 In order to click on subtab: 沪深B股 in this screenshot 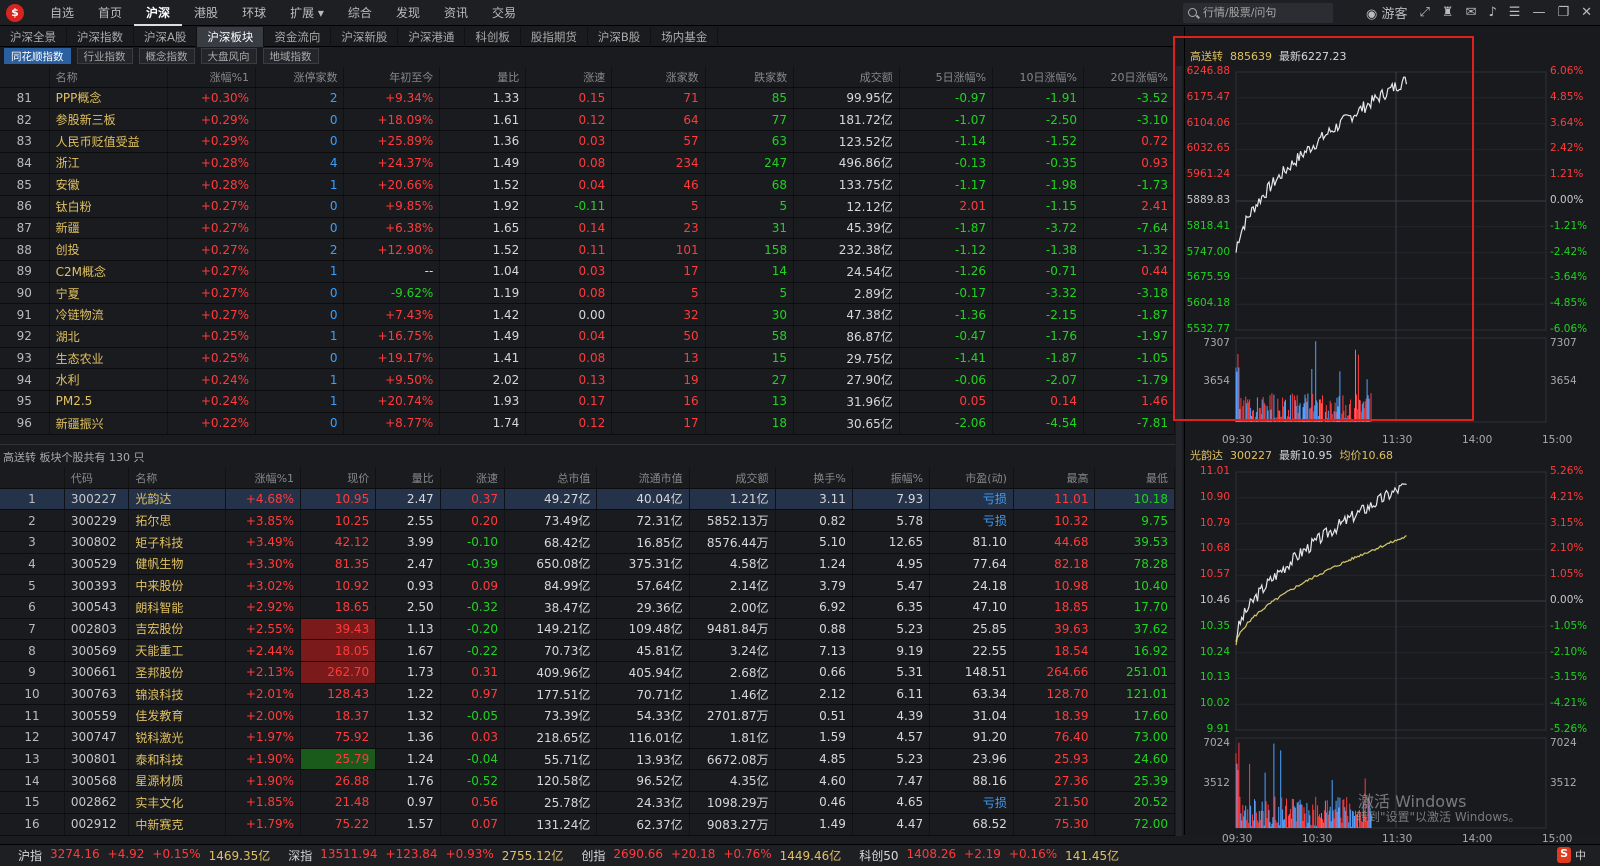, I will do `click(620, 37)`.